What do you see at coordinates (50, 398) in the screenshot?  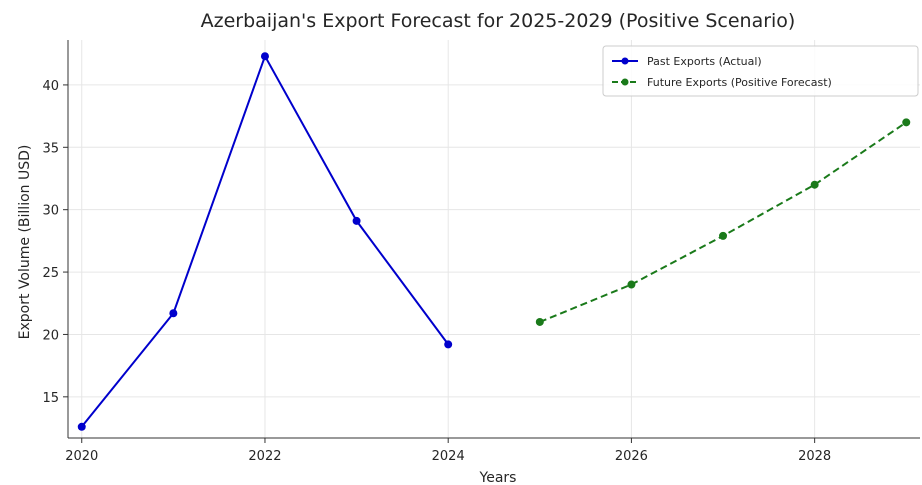 I see `y-tick-label: 15` at bounding box center [50, 398].